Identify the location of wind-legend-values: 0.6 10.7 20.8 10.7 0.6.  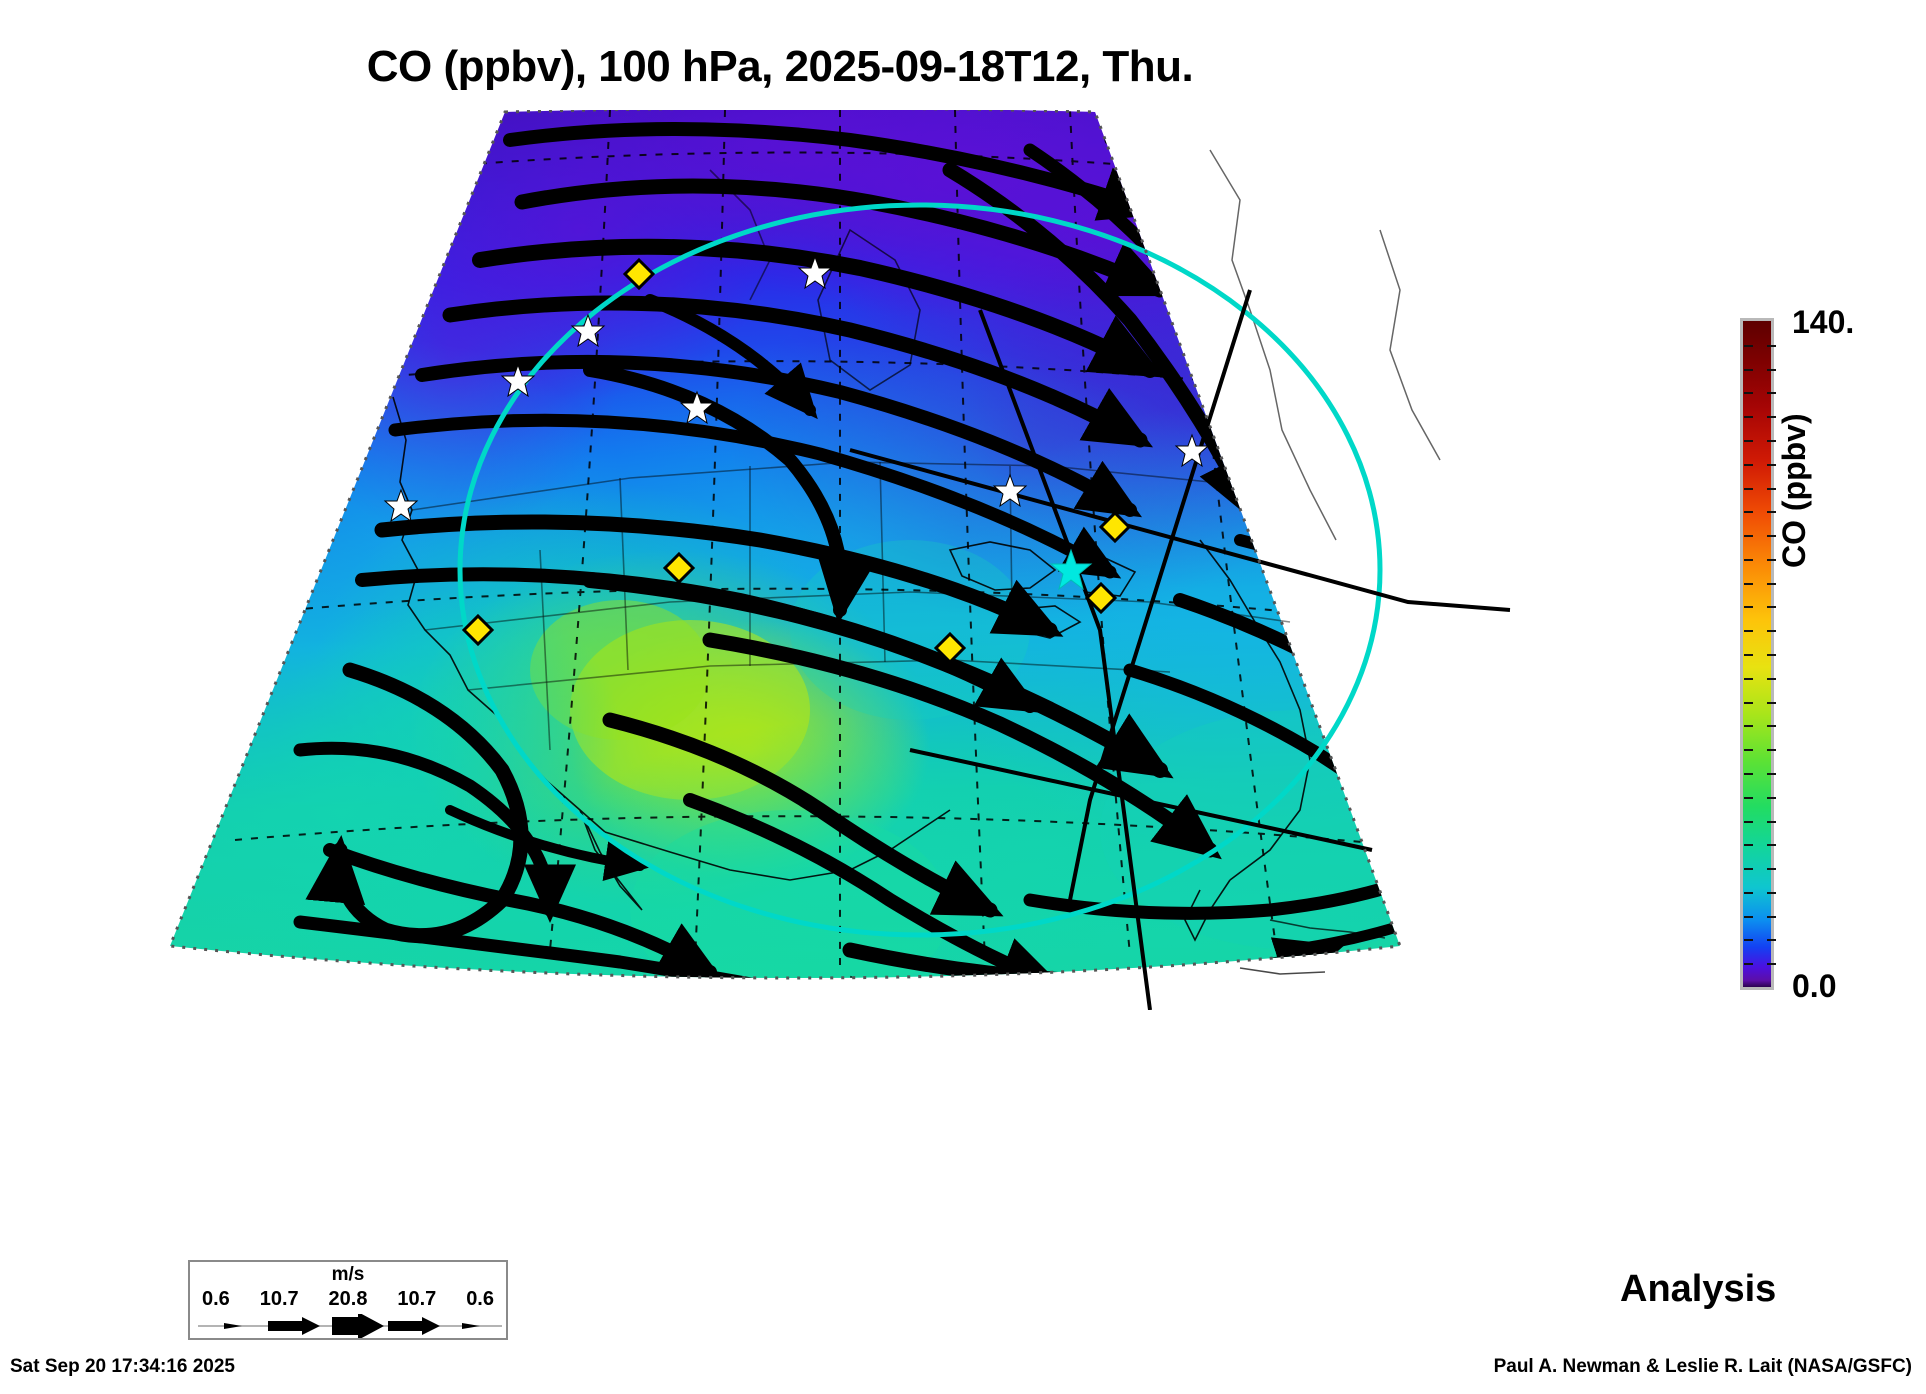
(348, 1299).